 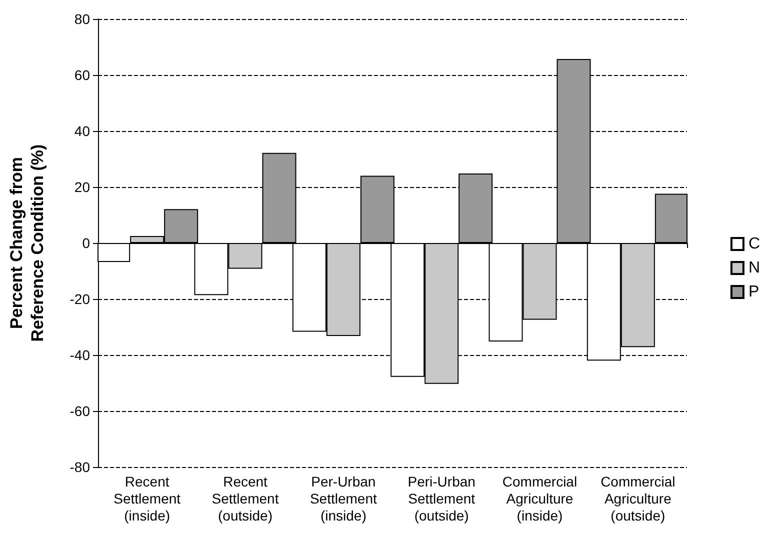 What do you see at coordinates (27, 243) in the screenshot?
I see `y-axis-title: Percent Change from Reference Condition (%)` at bounding box center [27, 243].